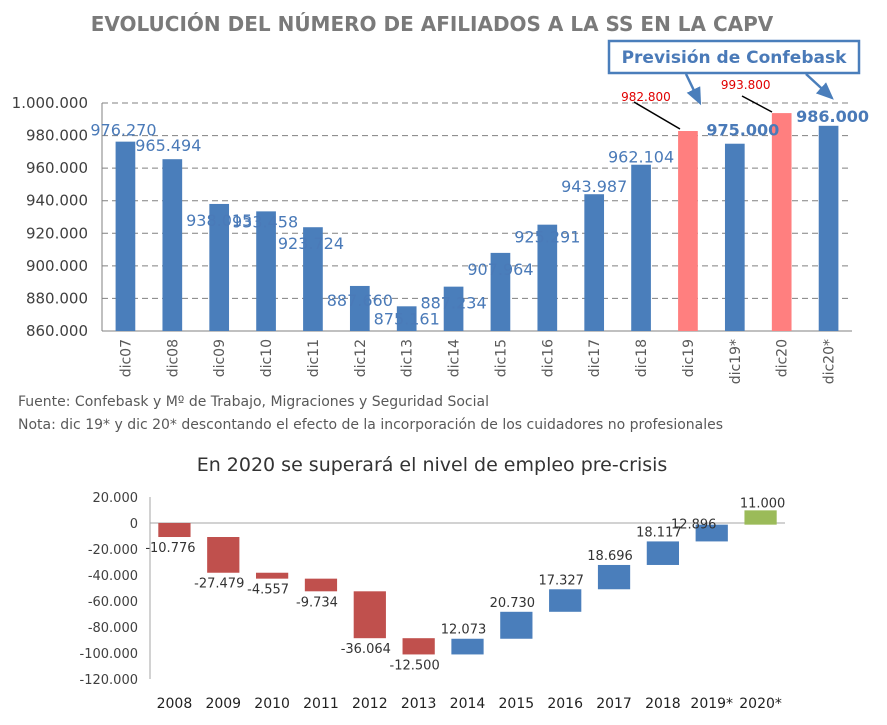 Image resolution: width=887 pixels, height=725 pixels. I want to click on chart1-x-tick-label: dic07, so click(126, 358).